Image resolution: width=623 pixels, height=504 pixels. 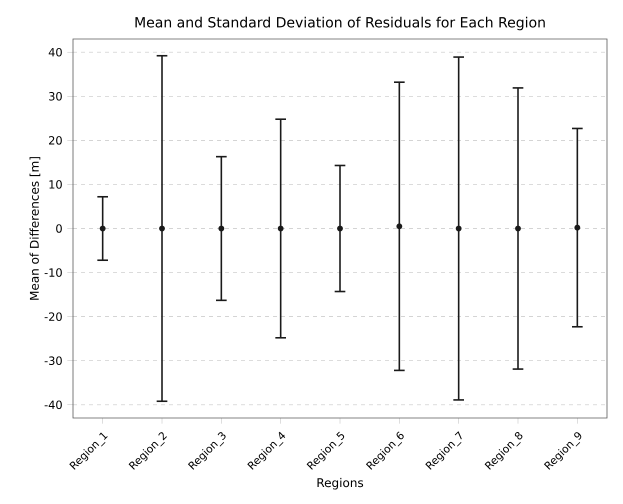 I want to click on y-tick-label: 10, so click(x=55, y=184).